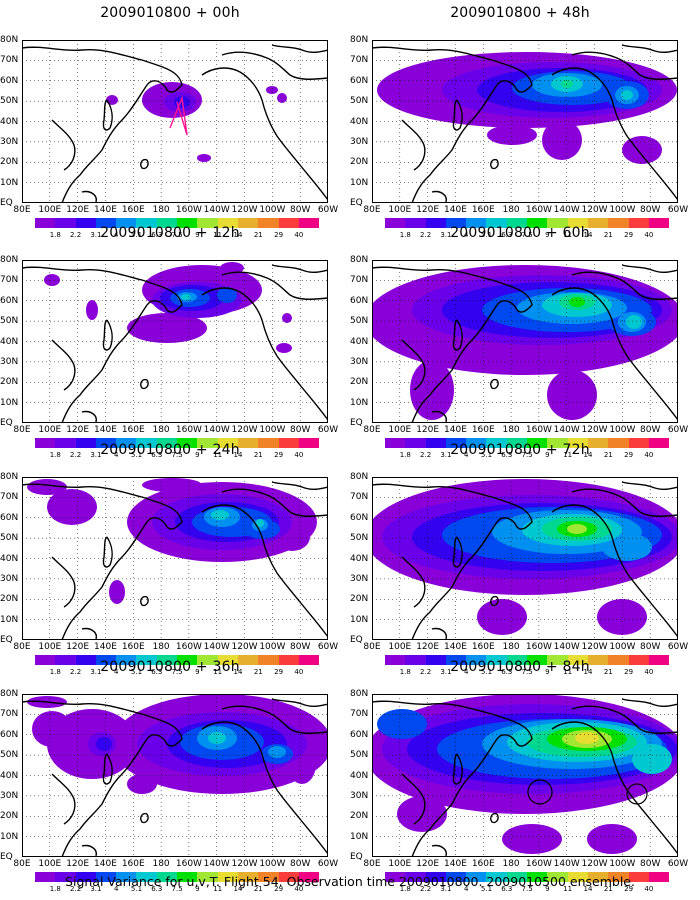 The height and width of the screenshot is (900, 700). Describe the element at coordinates (161, 210) in the screenshot. I see `longitude-label: 180` at that location.